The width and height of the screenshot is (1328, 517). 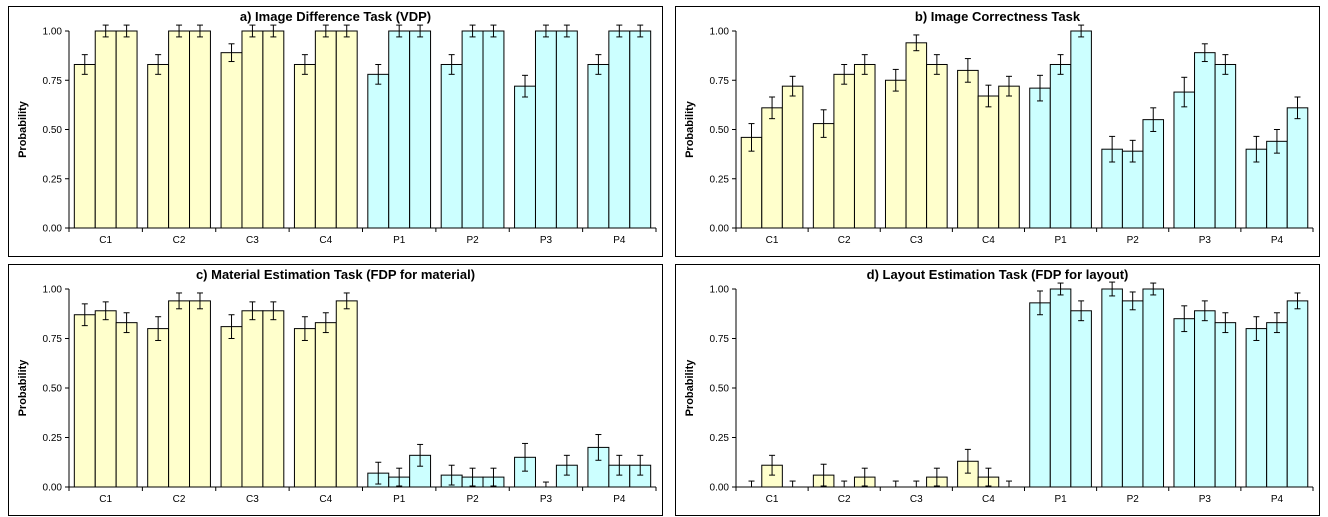 What do you see at coordinates (997, 16) in the screenshot?
I see `chart-title: b) Image Correctness Task` at bounding box center [997, 16].